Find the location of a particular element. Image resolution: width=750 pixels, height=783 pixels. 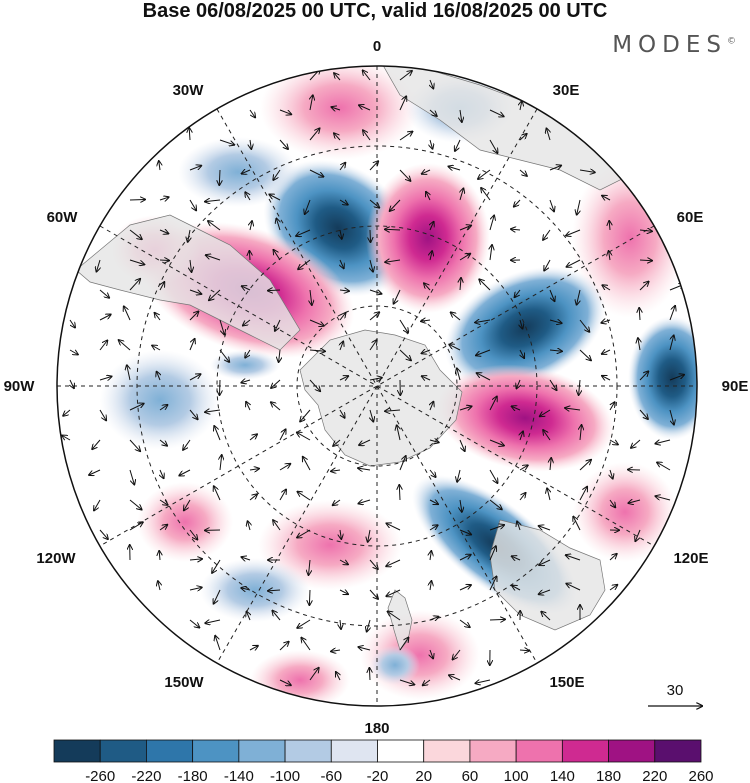

modes-logo: MODES© is located at coordinates (674, 45).